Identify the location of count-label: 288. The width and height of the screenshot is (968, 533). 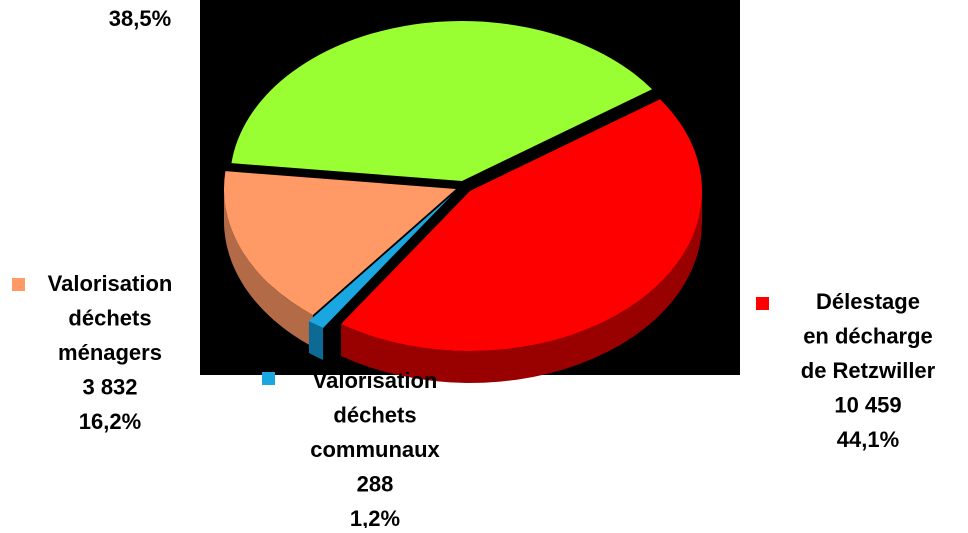
(375, 483).